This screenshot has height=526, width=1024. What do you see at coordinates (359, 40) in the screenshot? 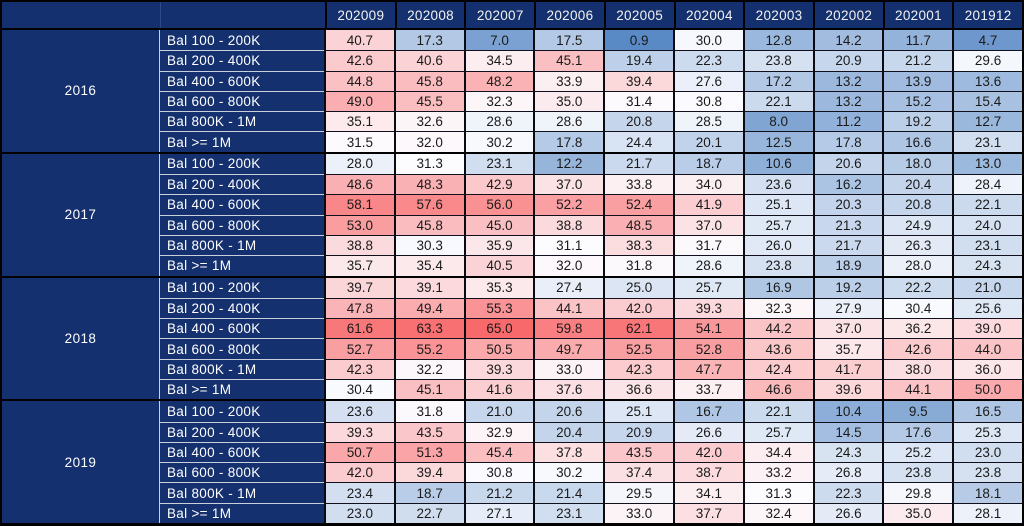
I see `heatmap-cell: 40.7` at bounding box center [359, 40].